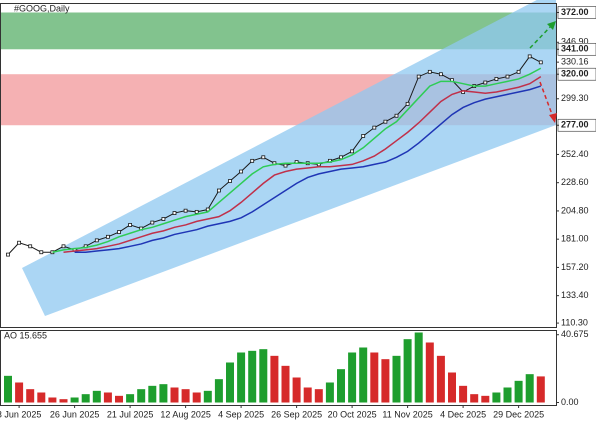  Describe the element at coordinates (575, 295) in the screenshot. I see `y-tick-label: 133.40` at that location.